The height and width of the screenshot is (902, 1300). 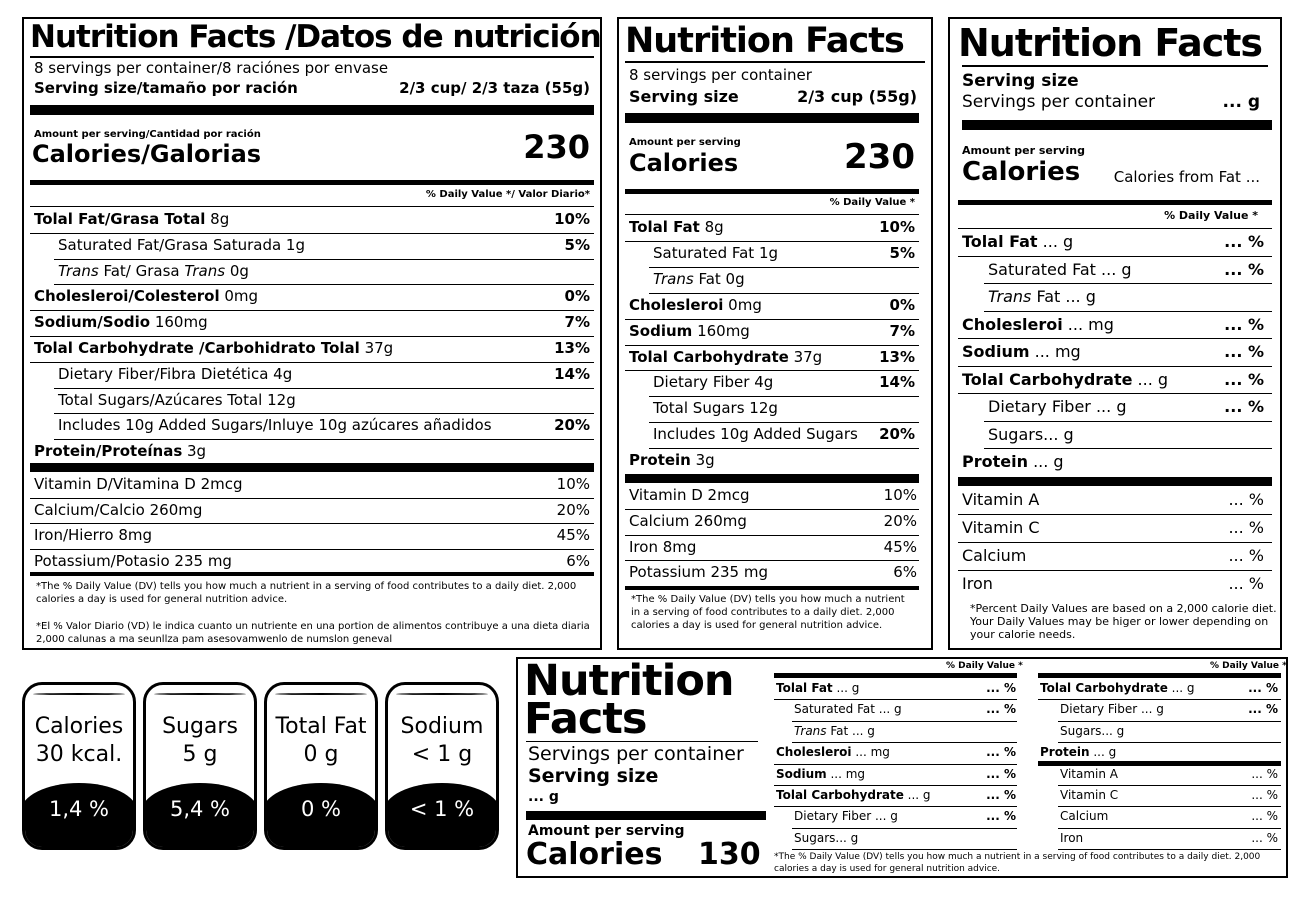 What do you see at coordinates (324, 375) in the screenshot?
I see `nutrient-row: Dietary Fiber/Fibra Dietética 4g 14%` at bounding box center [324, 375].